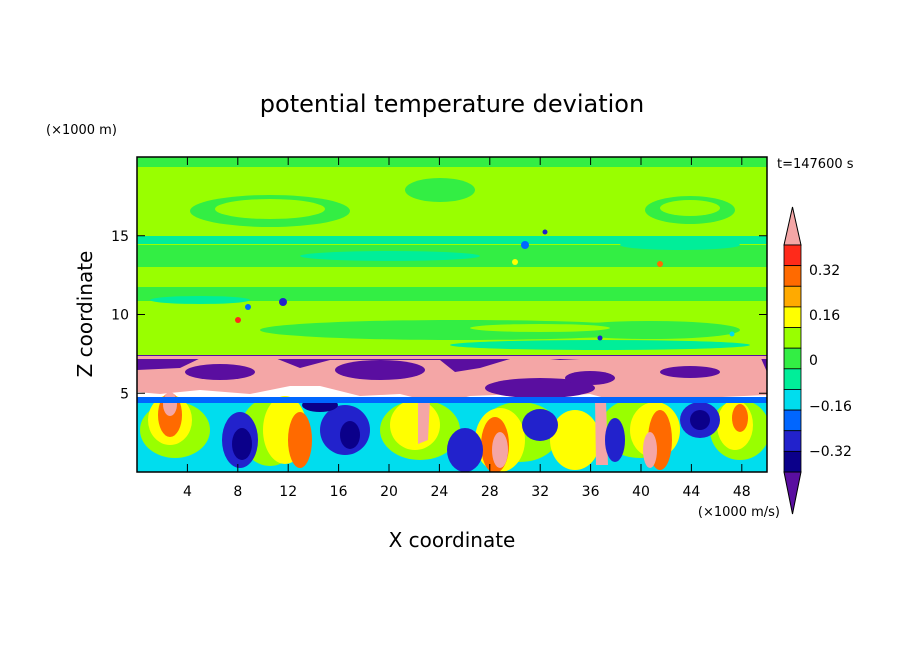  What do you see at coordinates (540, 492) in the screenshot?
I see `x-tick-label: 32` at bounding box center [540, 492].